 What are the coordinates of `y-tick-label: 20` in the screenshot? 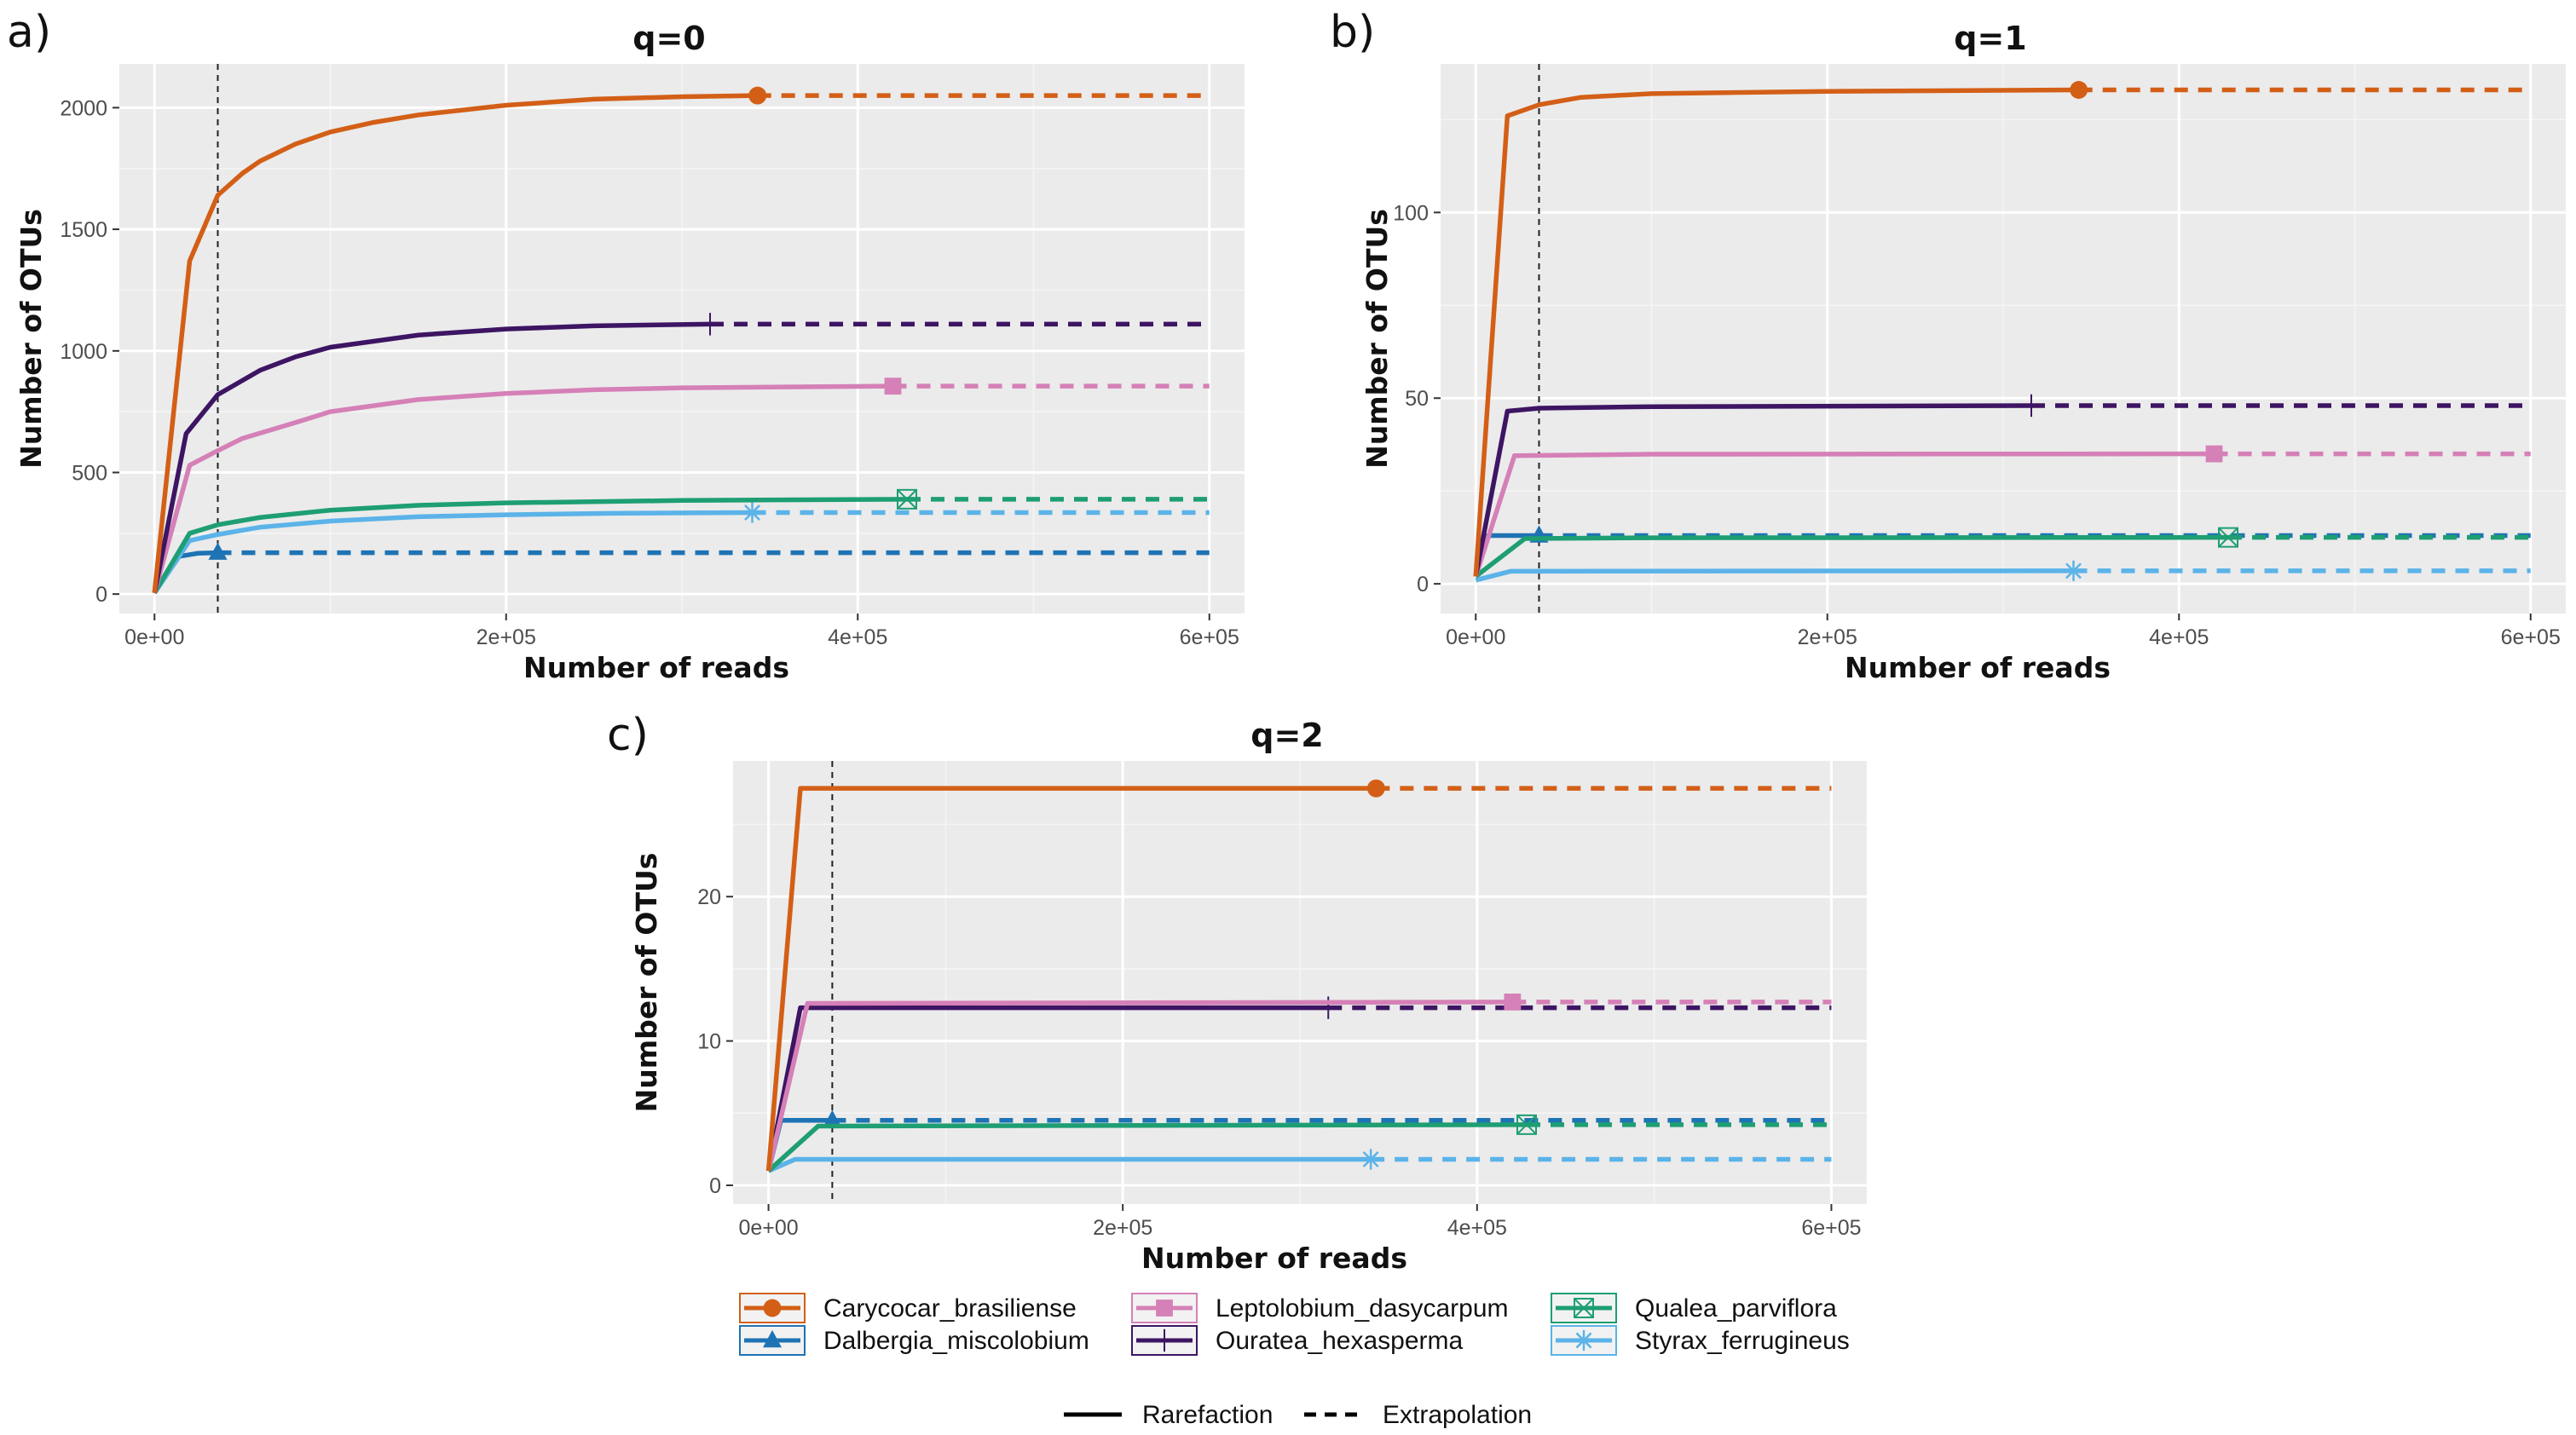 It's located at (709, 897).